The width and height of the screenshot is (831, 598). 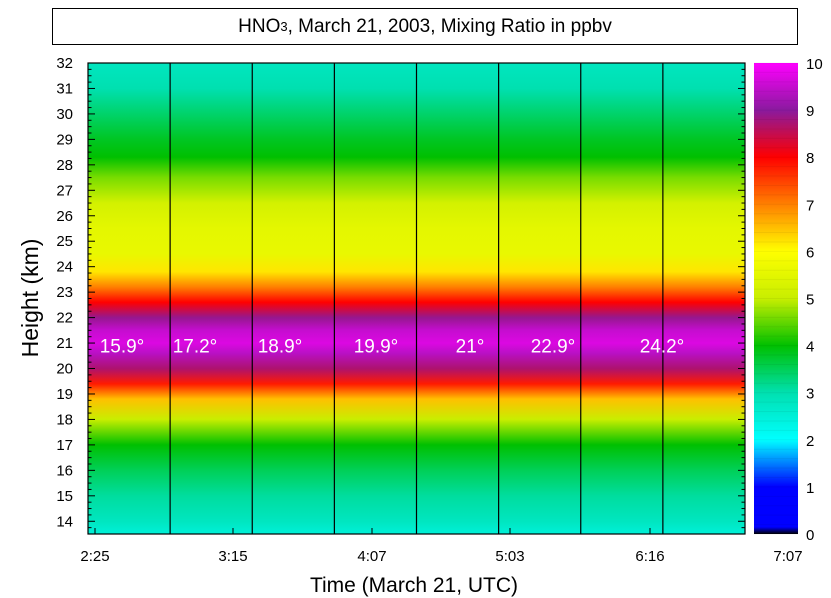 I want to click on colorbar-tick-label: 0, so click(x=810, y=535).